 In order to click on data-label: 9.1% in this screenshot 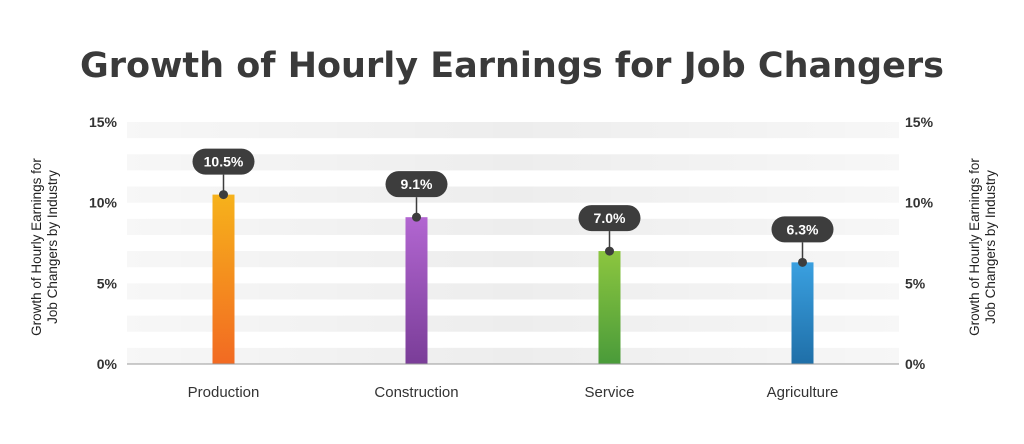, I will do `click(417, 184)`.